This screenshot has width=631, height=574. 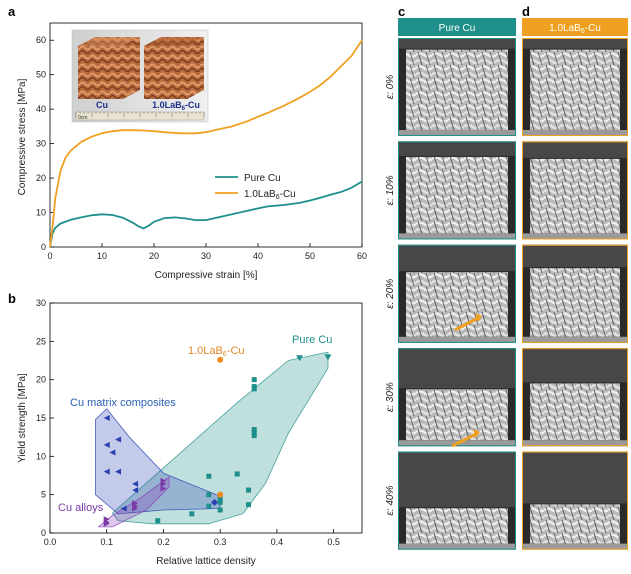 I want to click on inset-label-lab6-cu: 1.0LaB6-Cu, so click(x=176, y=106).